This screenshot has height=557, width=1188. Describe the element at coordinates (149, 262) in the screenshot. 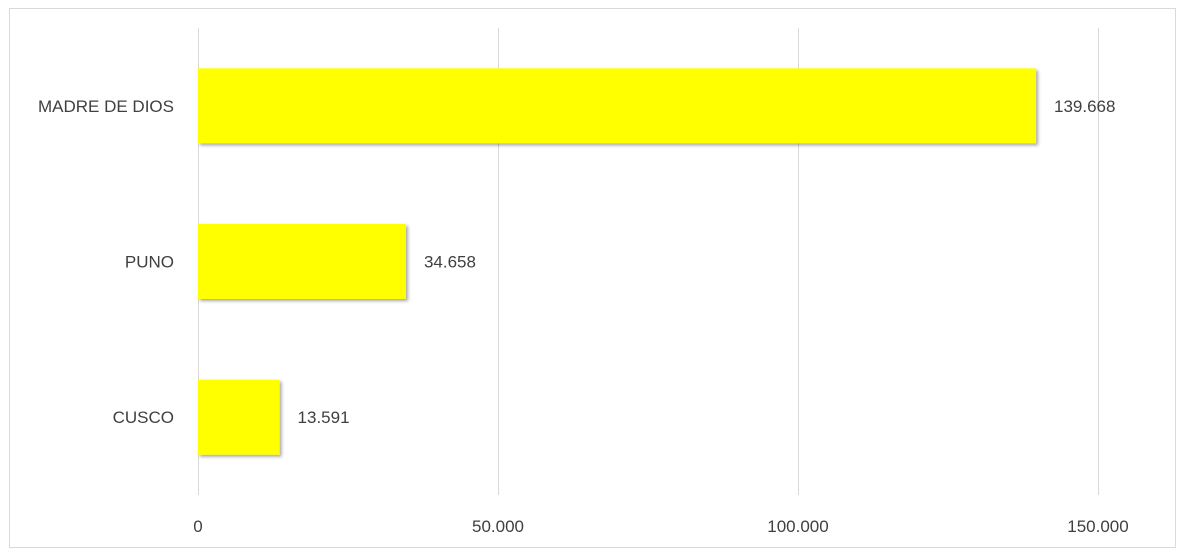

I see `category-label: PUNO` at that location.